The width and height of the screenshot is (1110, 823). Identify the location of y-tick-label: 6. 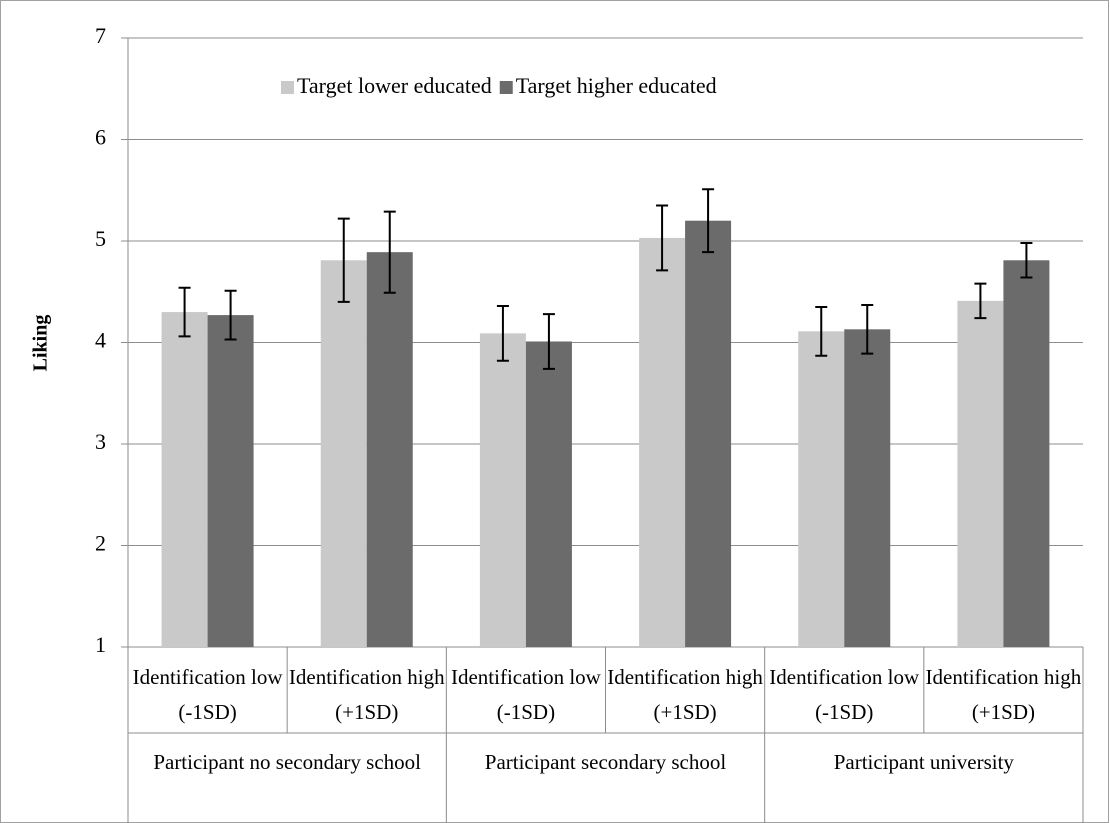
(100, 137).